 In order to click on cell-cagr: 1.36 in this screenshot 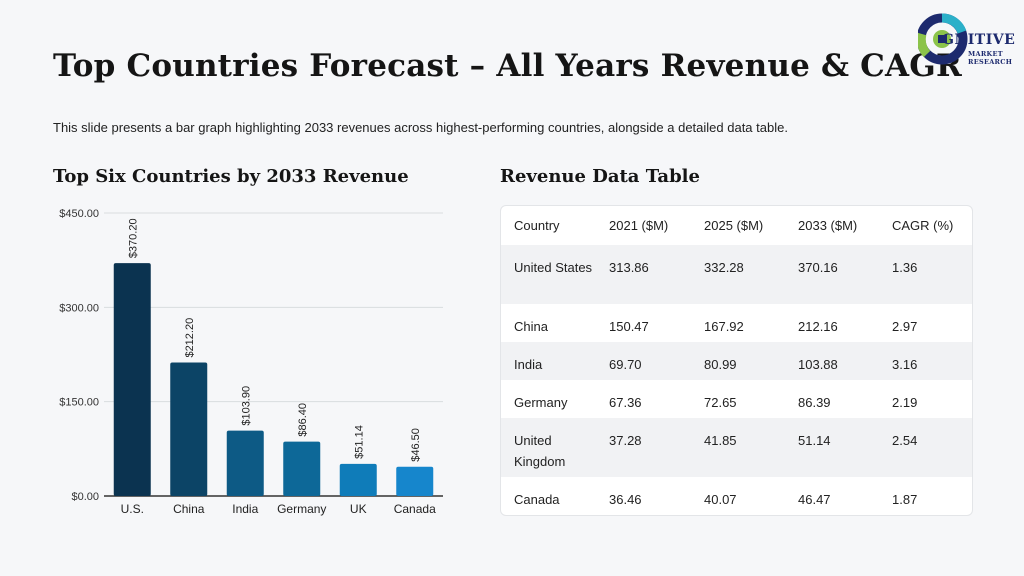, I will do `click(925, 274)`.